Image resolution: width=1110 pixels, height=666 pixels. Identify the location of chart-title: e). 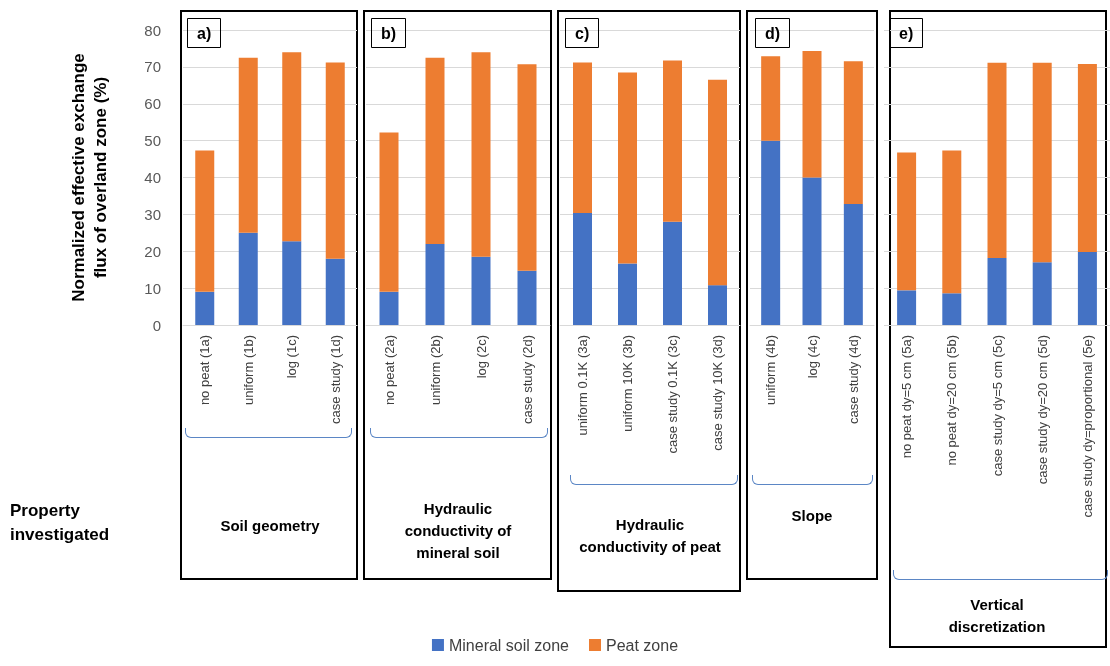
(906, 33).